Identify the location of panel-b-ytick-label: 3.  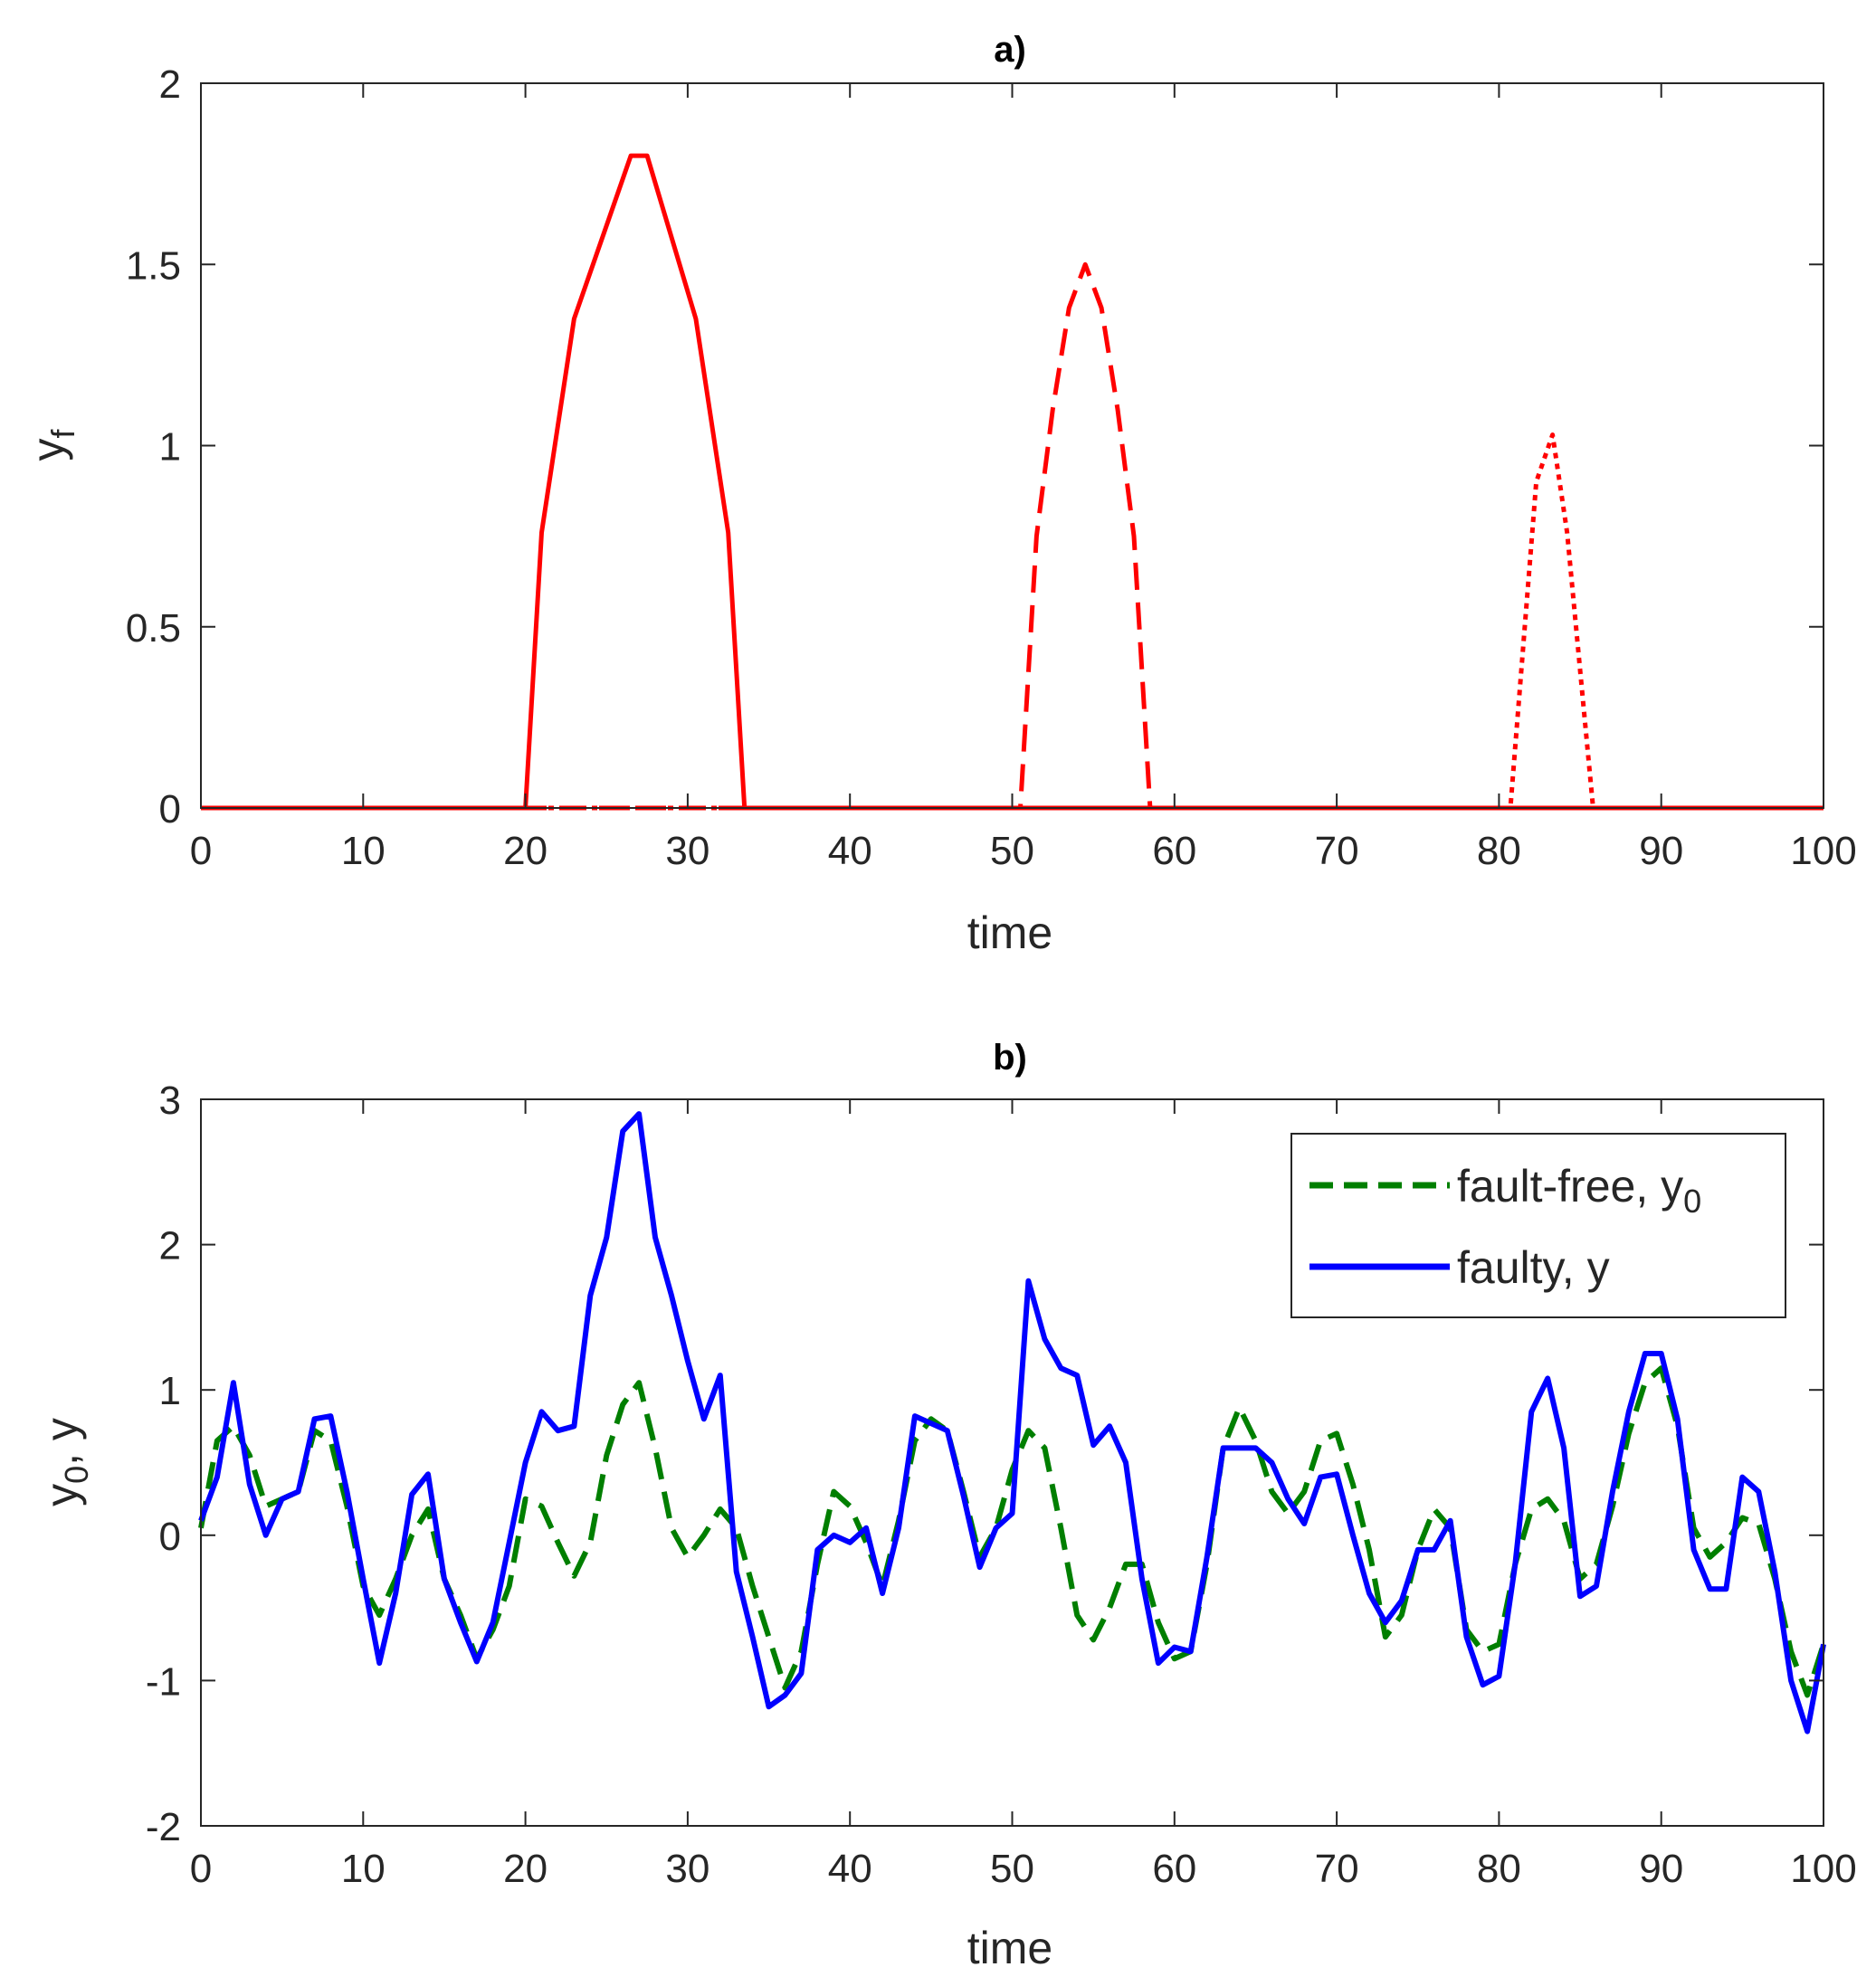
(170, 1101).